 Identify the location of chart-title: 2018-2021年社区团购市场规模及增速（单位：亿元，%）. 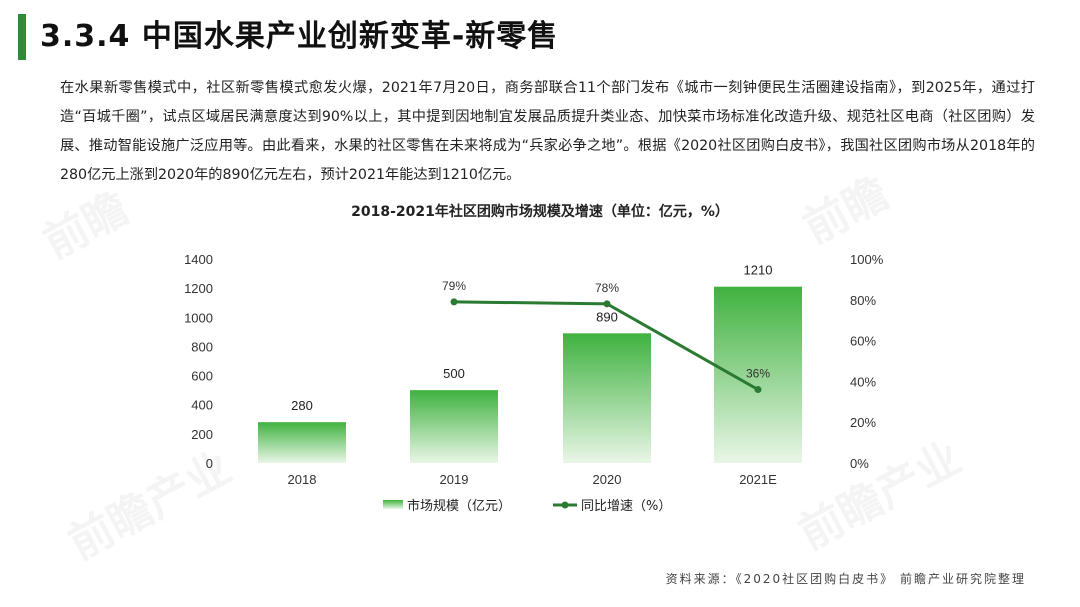
(540, 212).